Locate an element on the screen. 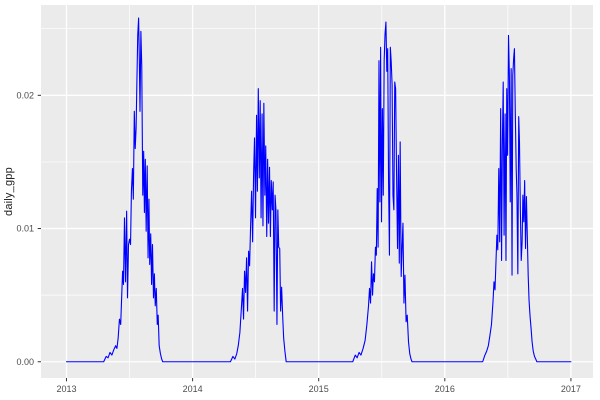  y-tick-label: 0.01 is located at coordinates (25, 229).